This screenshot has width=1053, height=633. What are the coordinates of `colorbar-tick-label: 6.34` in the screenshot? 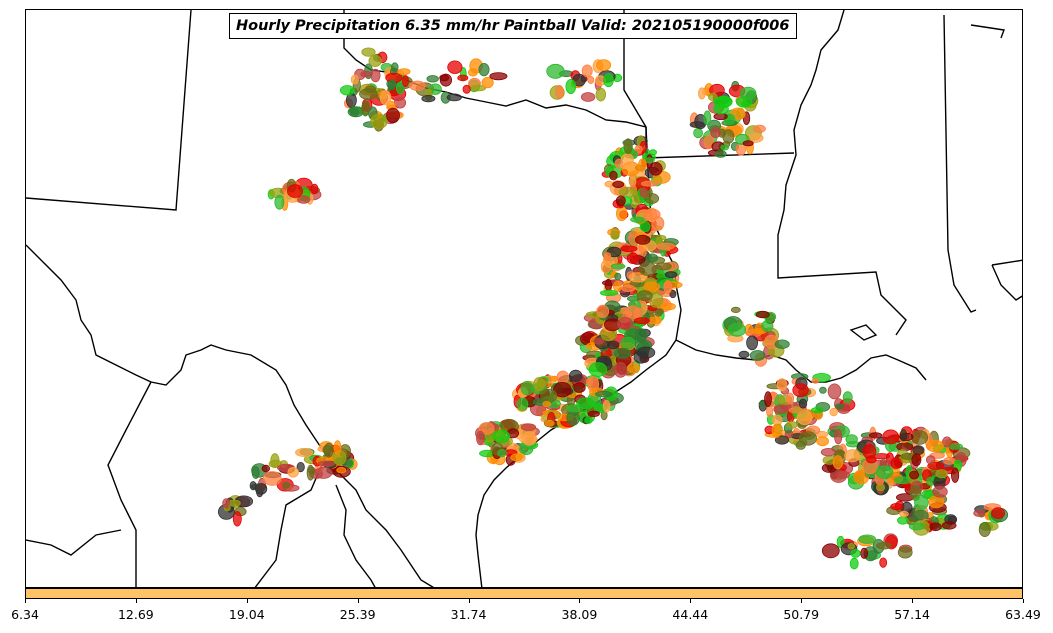 It's located at (25, 614).